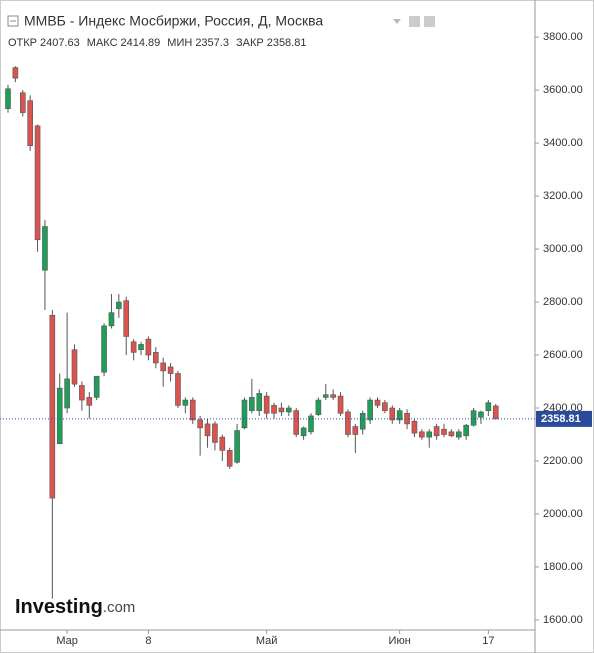  What do you see at coordinates (67, 641) in the screenshot?
I see `x-tick-label: Мар` at bounding box center [67, 641].